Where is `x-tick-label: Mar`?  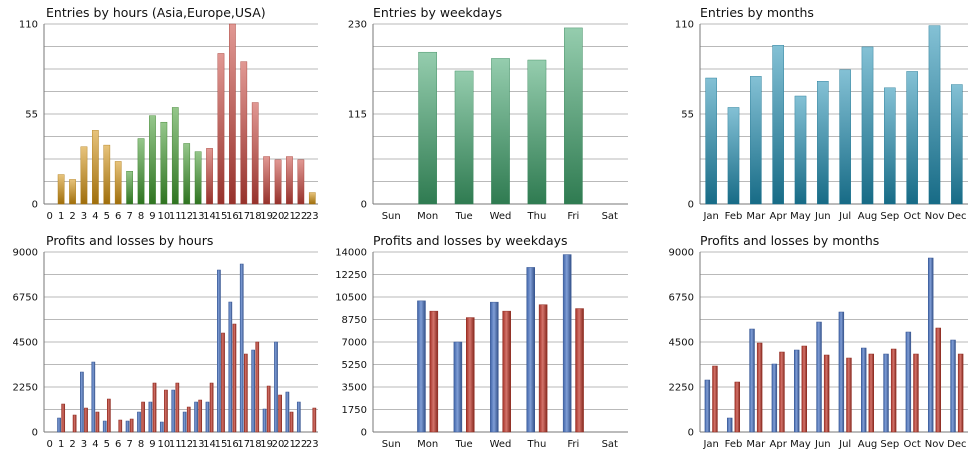 x-tick-label: Mar is located at coordinates (756, 216).